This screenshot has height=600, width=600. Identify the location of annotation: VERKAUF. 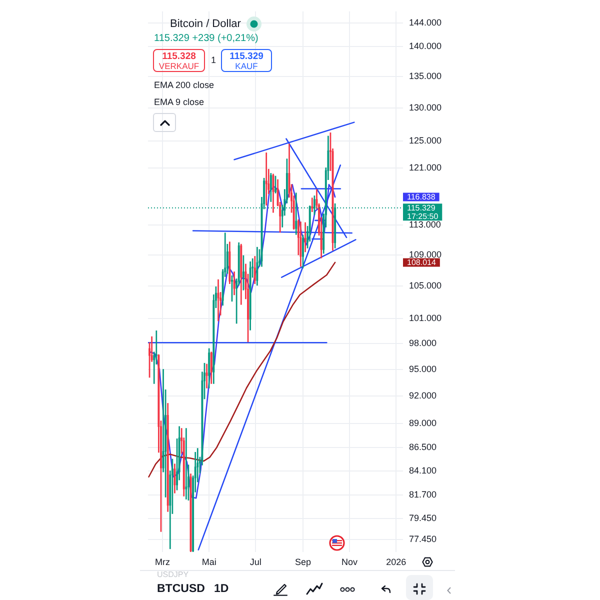
(179, 66).